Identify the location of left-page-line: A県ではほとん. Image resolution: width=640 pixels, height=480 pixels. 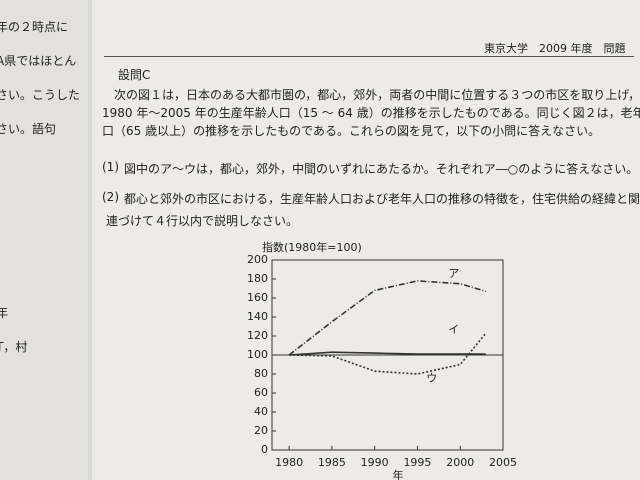
(38, 61).